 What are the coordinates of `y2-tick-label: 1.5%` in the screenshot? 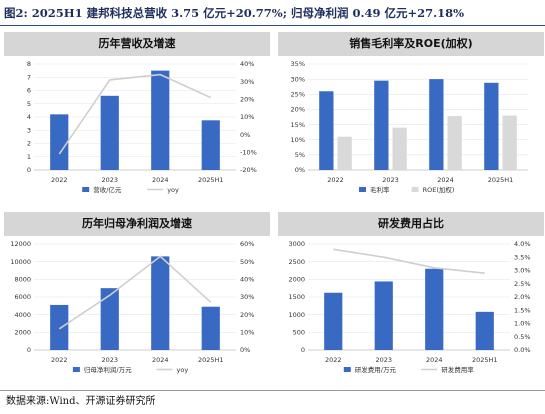 It's located at (522, 310).